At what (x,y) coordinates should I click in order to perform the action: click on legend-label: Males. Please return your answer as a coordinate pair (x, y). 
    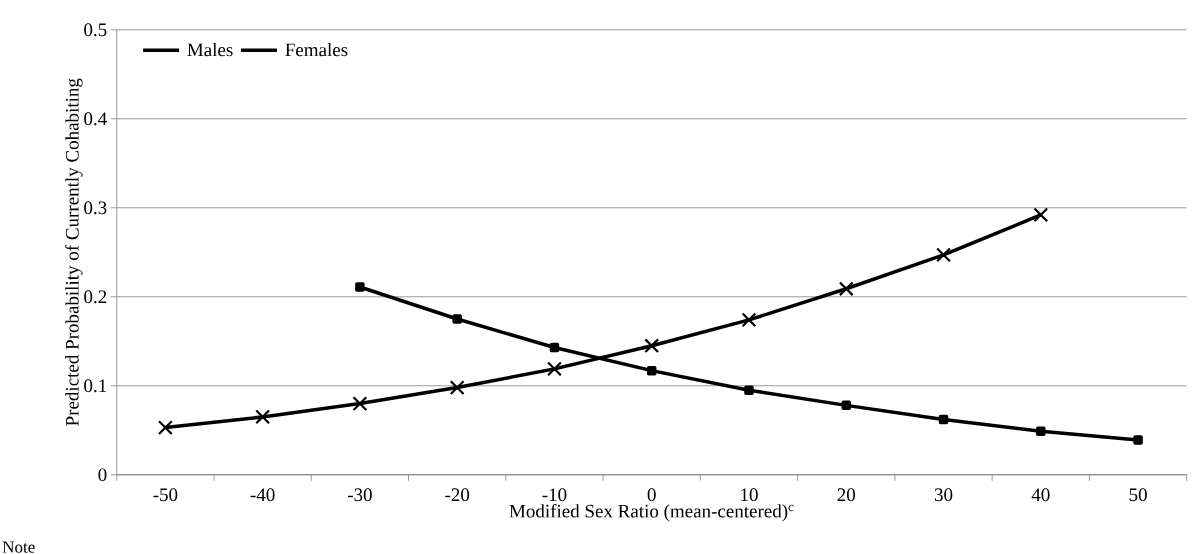
    Looking at the image, I should click on (210, 49).